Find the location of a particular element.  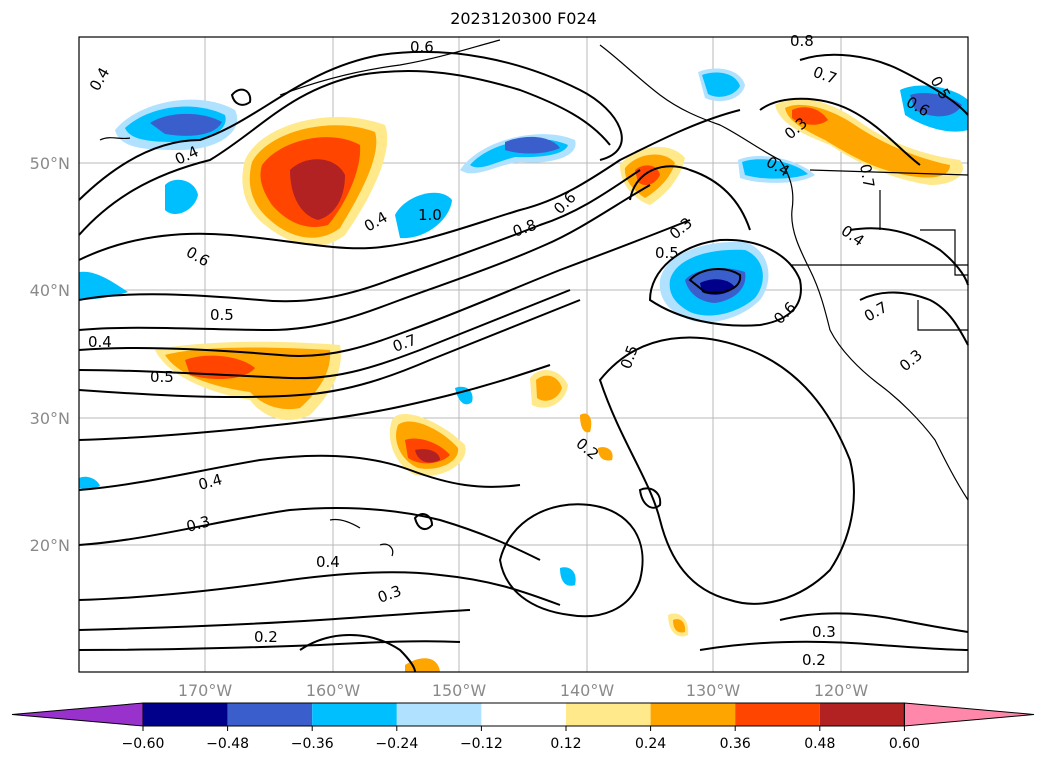

contour-label: 0.8 is located at coordinates (802, 41).